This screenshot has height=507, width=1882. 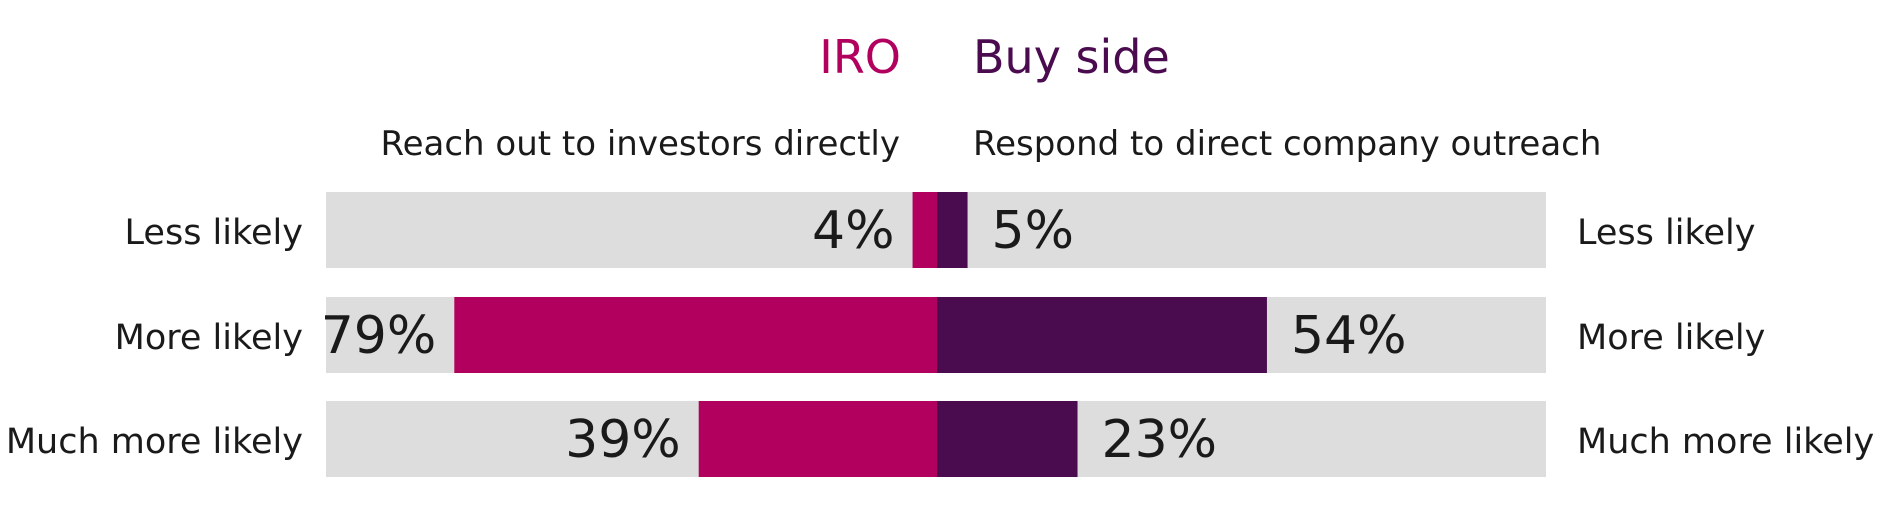 What do you see at coordinates (853, 231) in the screenshot?
I see `data-label-iro: 4%` at bounding box center [853, 231].